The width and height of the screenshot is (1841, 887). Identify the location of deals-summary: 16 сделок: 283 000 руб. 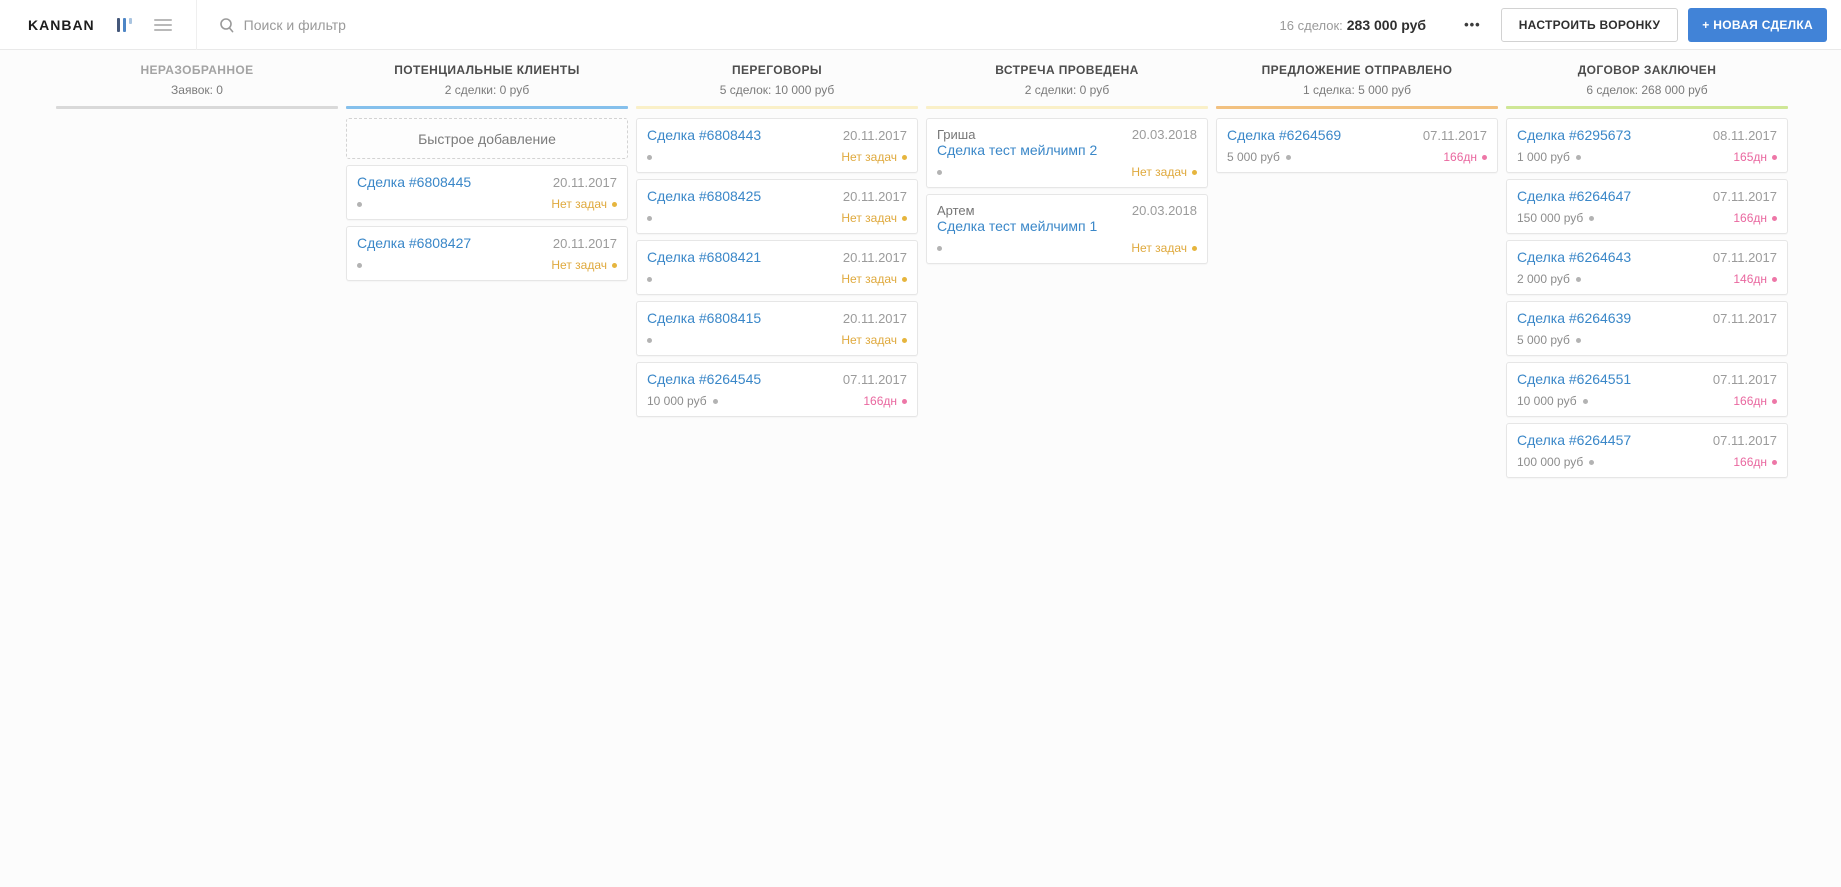
(1353, 25).